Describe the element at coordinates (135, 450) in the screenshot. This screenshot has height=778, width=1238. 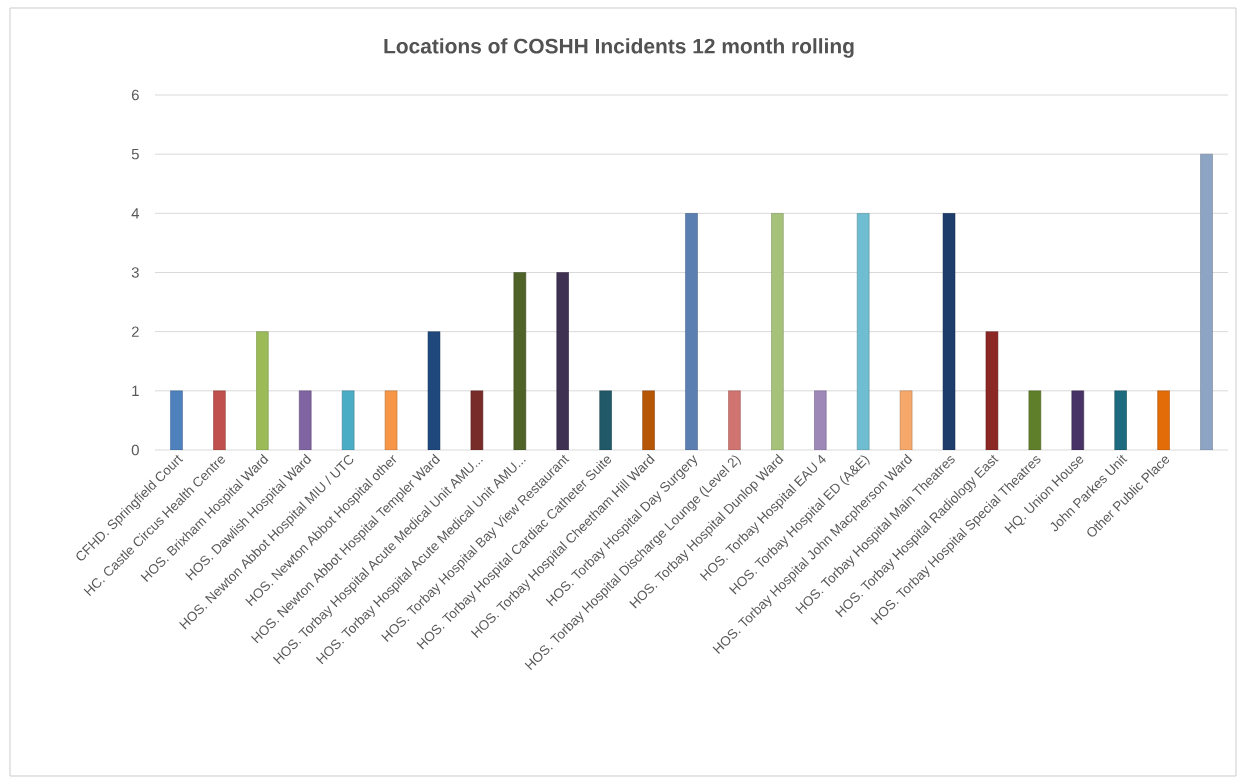
I see `y-tick-label: 0` at that location.